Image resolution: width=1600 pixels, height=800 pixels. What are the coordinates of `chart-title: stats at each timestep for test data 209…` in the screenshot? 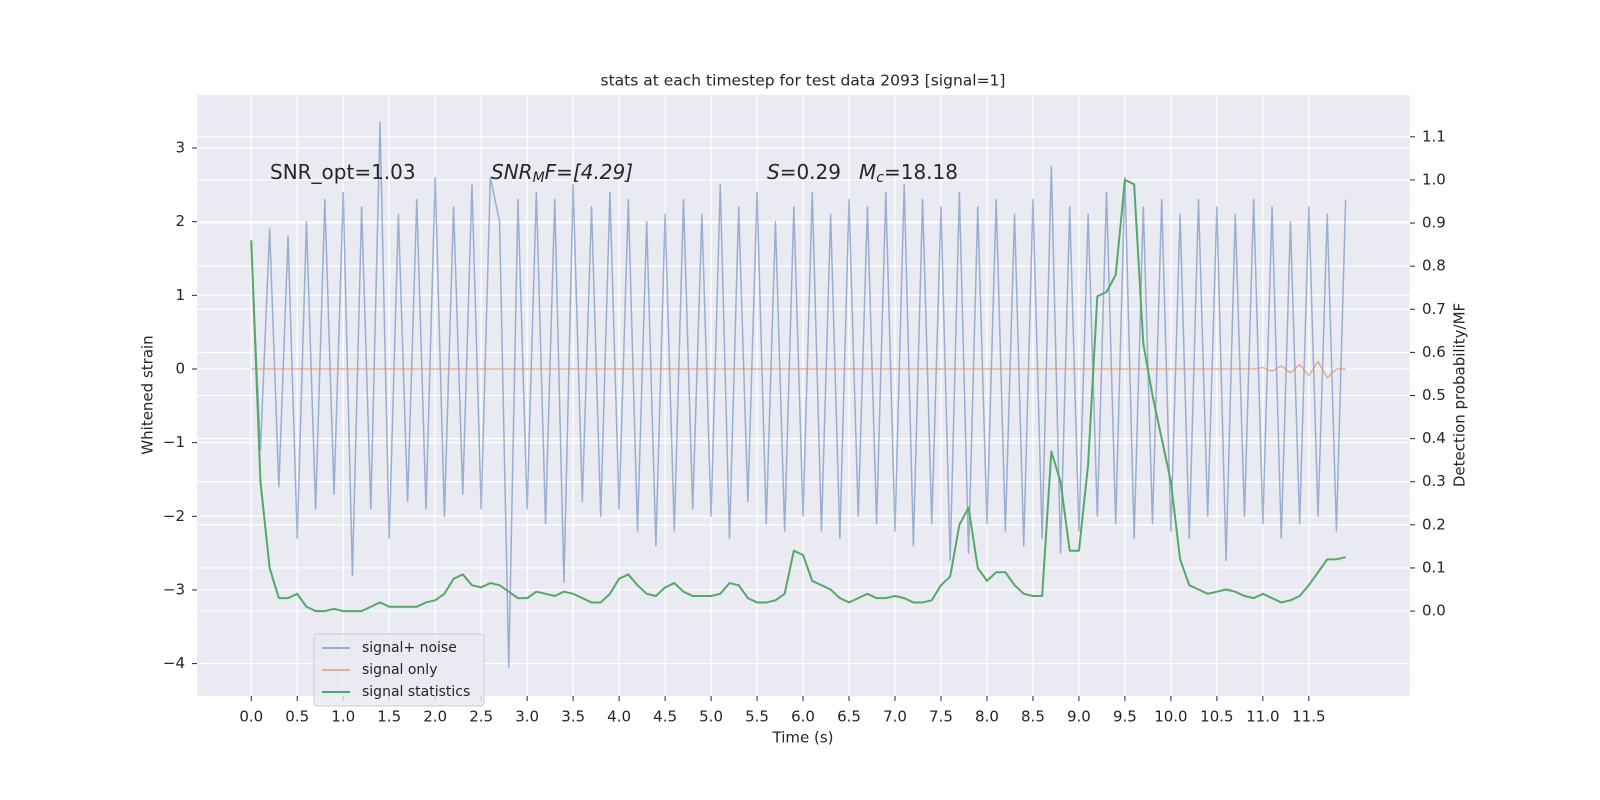 It's located at (803, 81).